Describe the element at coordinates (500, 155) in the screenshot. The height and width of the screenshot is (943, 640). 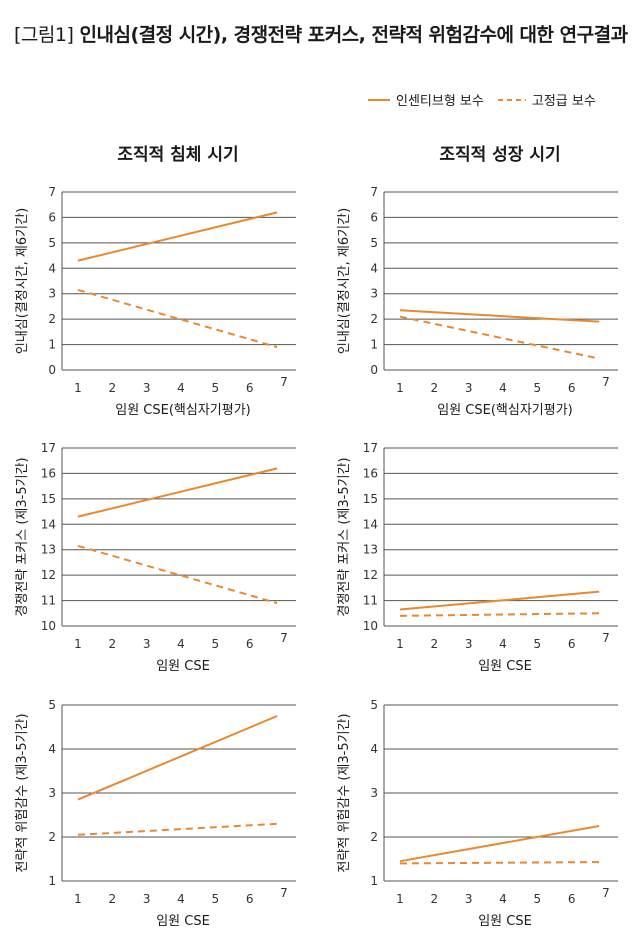
I see `column-title-growth: 조직적 성장 시기` at that location.